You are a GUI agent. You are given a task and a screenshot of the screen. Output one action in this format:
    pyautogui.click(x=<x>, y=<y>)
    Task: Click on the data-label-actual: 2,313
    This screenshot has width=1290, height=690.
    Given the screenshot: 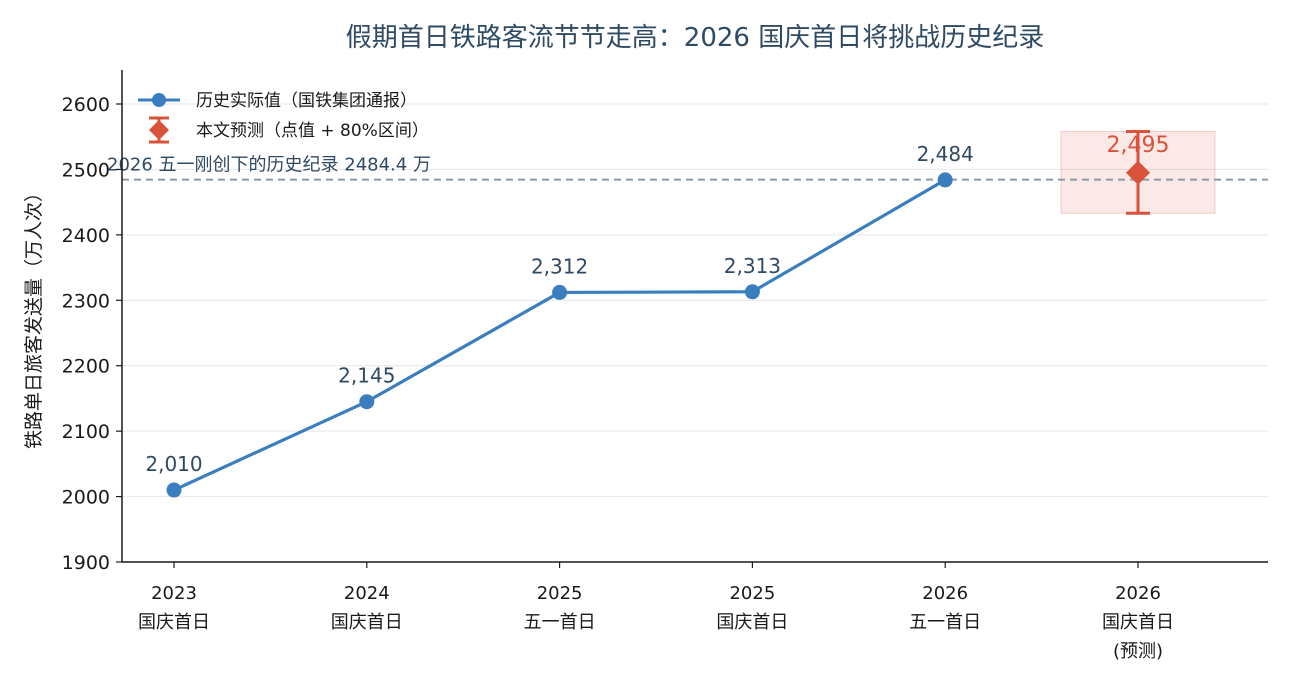 What is the action you would take?
    pyautogui.click(x=752, y=266)
    